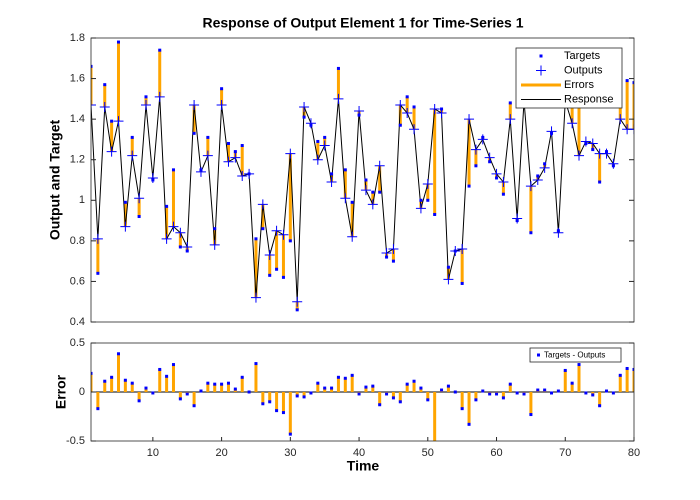 The width and height of the screenshot is (700, 500). Describe the element at coordinates (428, 453) in the screenshot. I see `x-tick-label: 50` at that location.